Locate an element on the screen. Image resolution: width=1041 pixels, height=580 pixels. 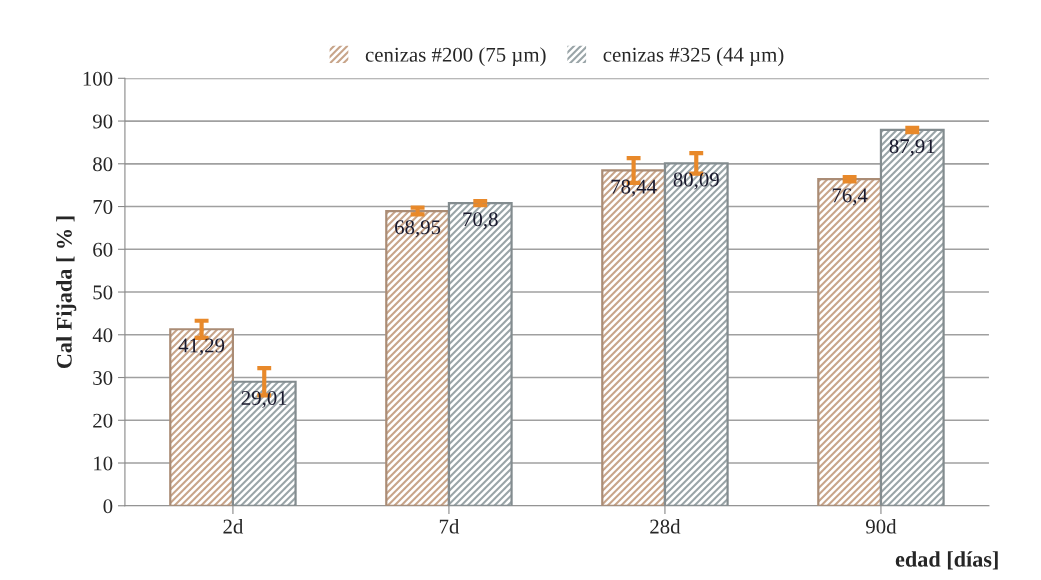
data-label: 80,09 is located at coordinates (696, 181).